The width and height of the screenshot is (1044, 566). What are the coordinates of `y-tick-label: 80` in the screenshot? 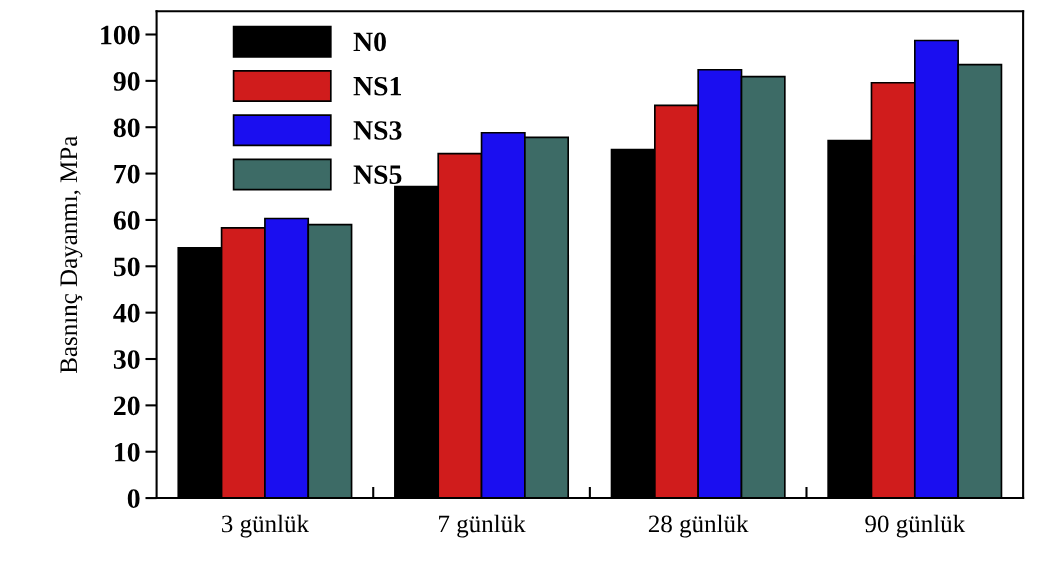 It's located at (126, 128).